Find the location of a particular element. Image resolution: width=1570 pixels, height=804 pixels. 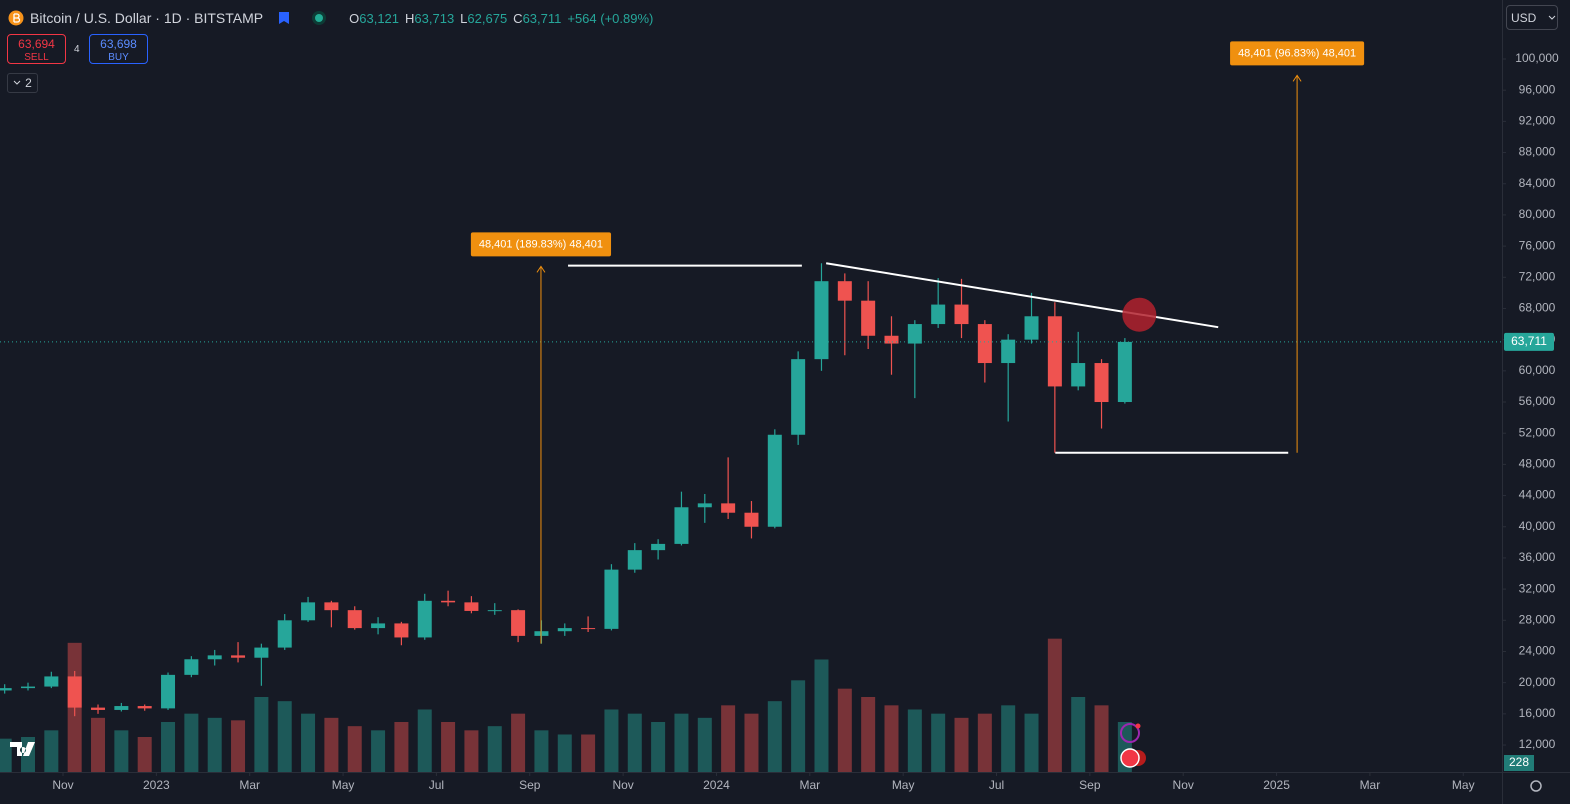

price-axis is located at coordinates (1536, 402).